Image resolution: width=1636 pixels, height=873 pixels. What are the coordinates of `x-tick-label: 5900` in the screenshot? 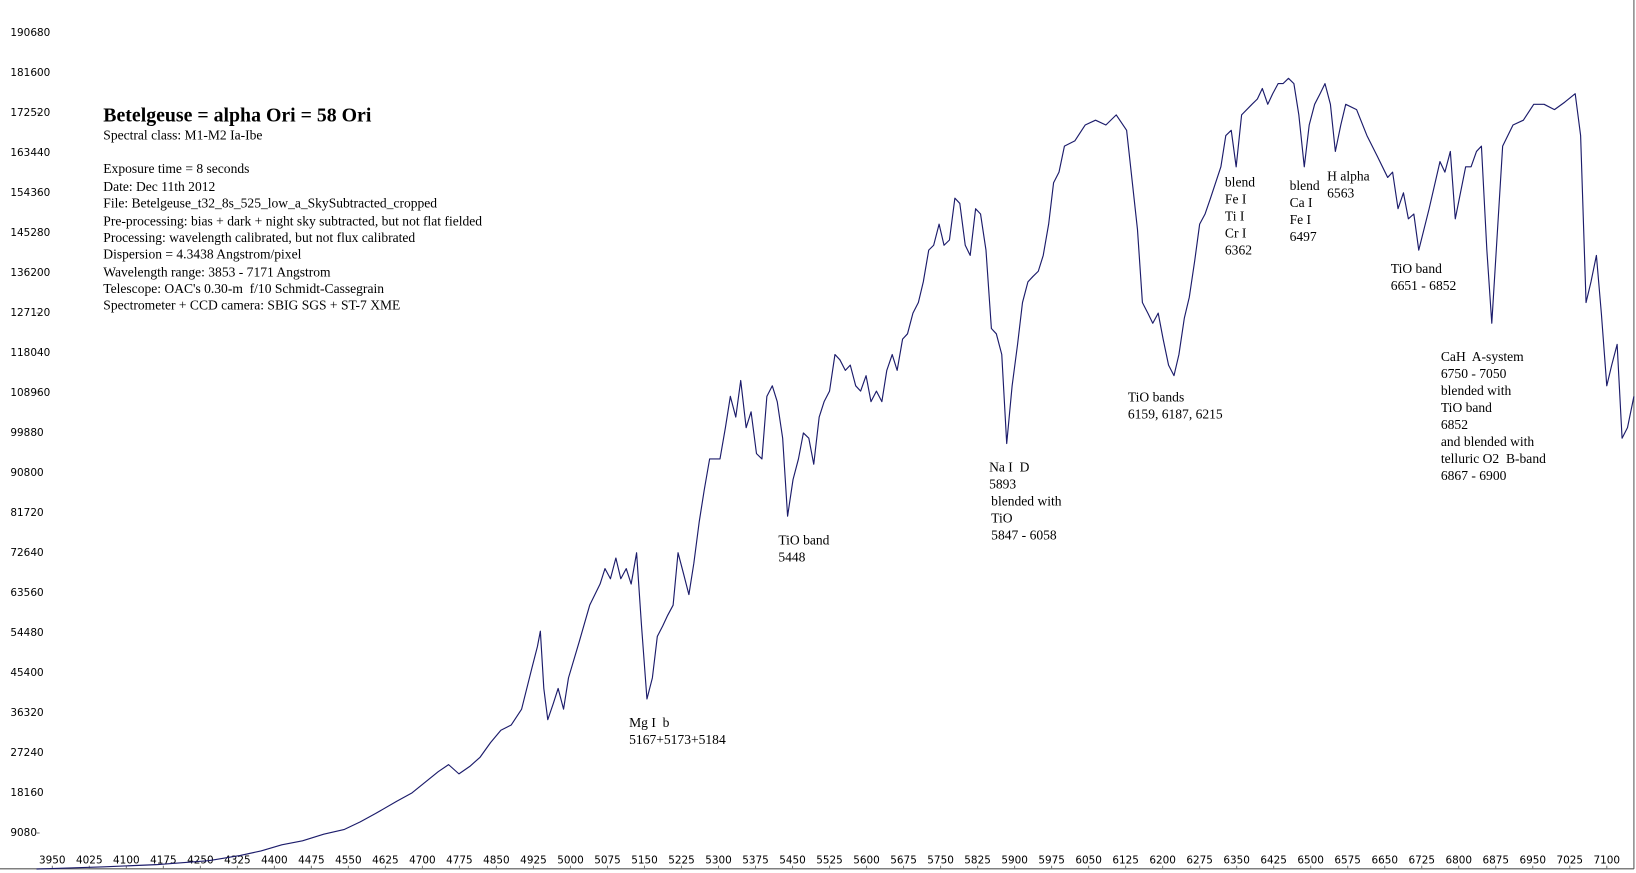 It's located at (1014, 860).